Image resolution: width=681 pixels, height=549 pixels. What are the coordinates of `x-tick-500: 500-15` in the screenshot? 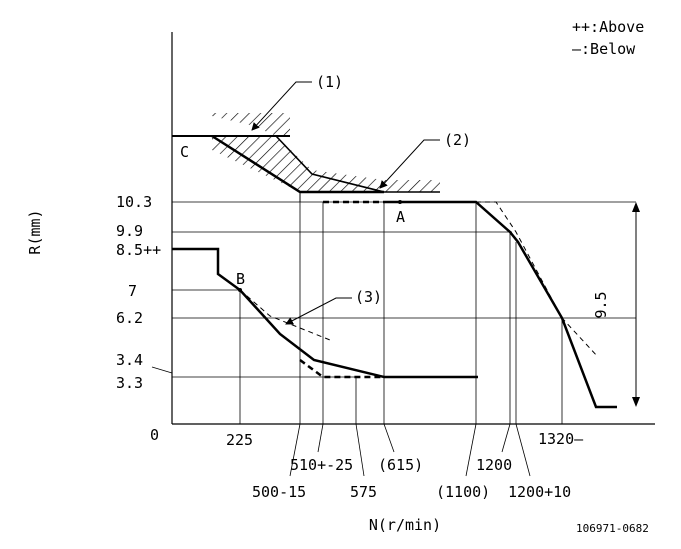 It's located at (279, 492).